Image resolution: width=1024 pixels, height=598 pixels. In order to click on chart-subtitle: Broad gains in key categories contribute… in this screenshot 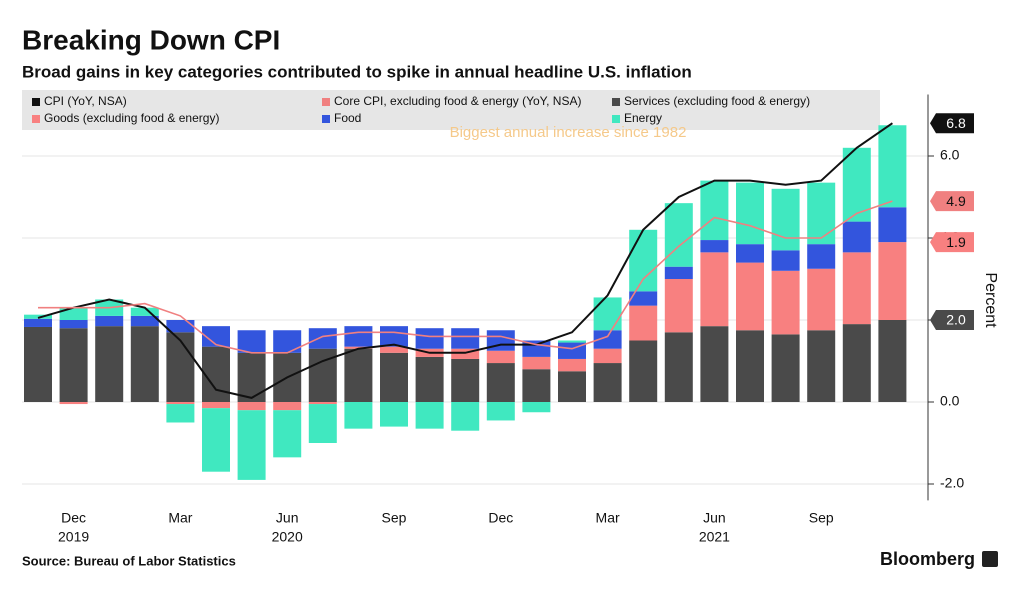, I will do `click(357, 71)`.